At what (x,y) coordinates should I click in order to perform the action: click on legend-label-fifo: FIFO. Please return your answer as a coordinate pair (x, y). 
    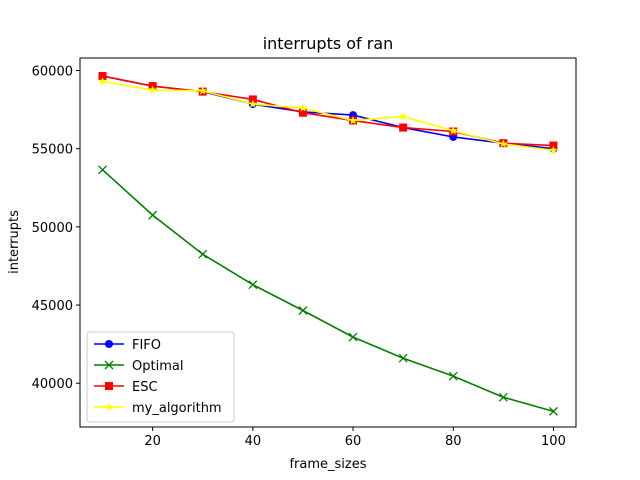
    Looking at the image, I should click on (146, 345).